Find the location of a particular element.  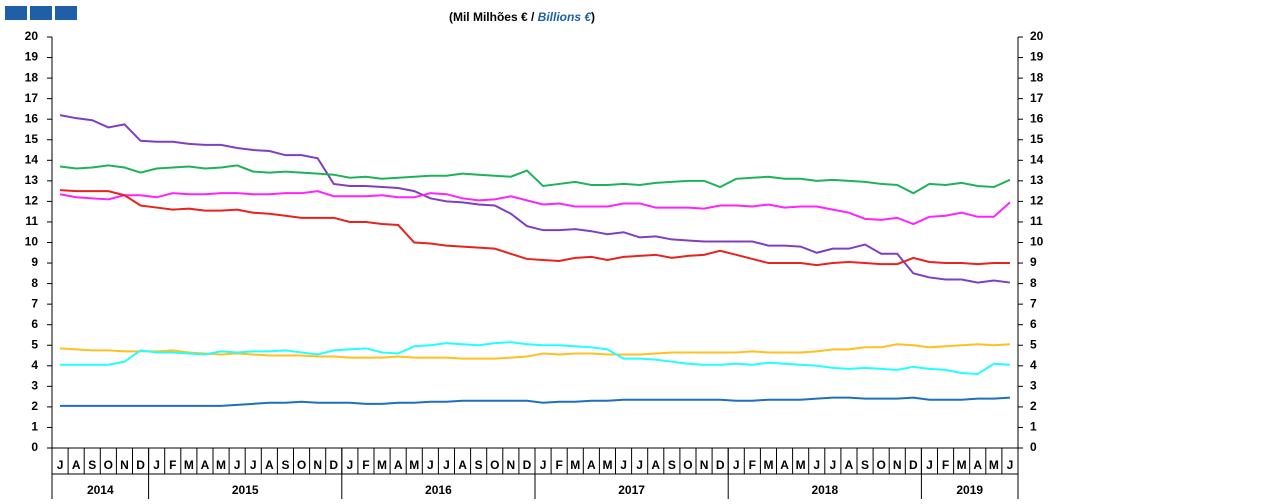

y-tick-label-right: 4 is located at coordinates (1033, 365).